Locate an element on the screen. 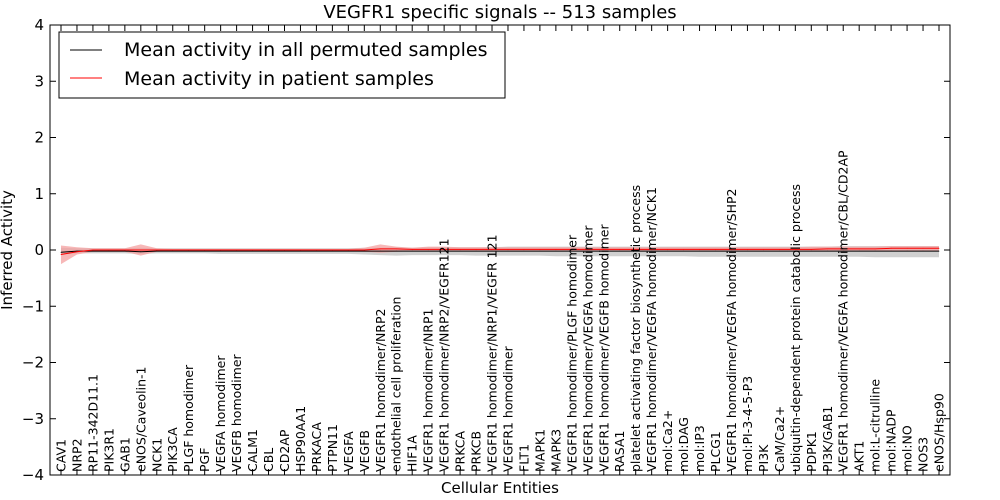 This screenshot has height=500, width=1000. x-tick-label: CaM/Ca2+ is located at coordinates (779, 439).